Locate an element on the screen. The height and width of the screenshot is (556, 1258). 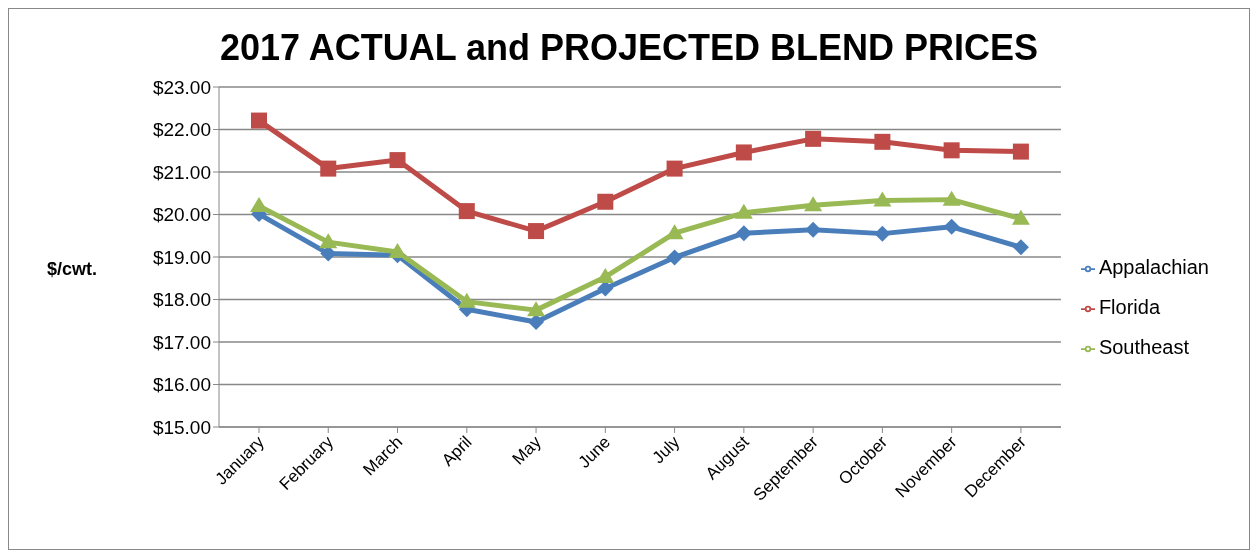
chart-title: 2017 ACTUAL and PROJECTED BLEND PRICES is located at coordinates (629, 48).